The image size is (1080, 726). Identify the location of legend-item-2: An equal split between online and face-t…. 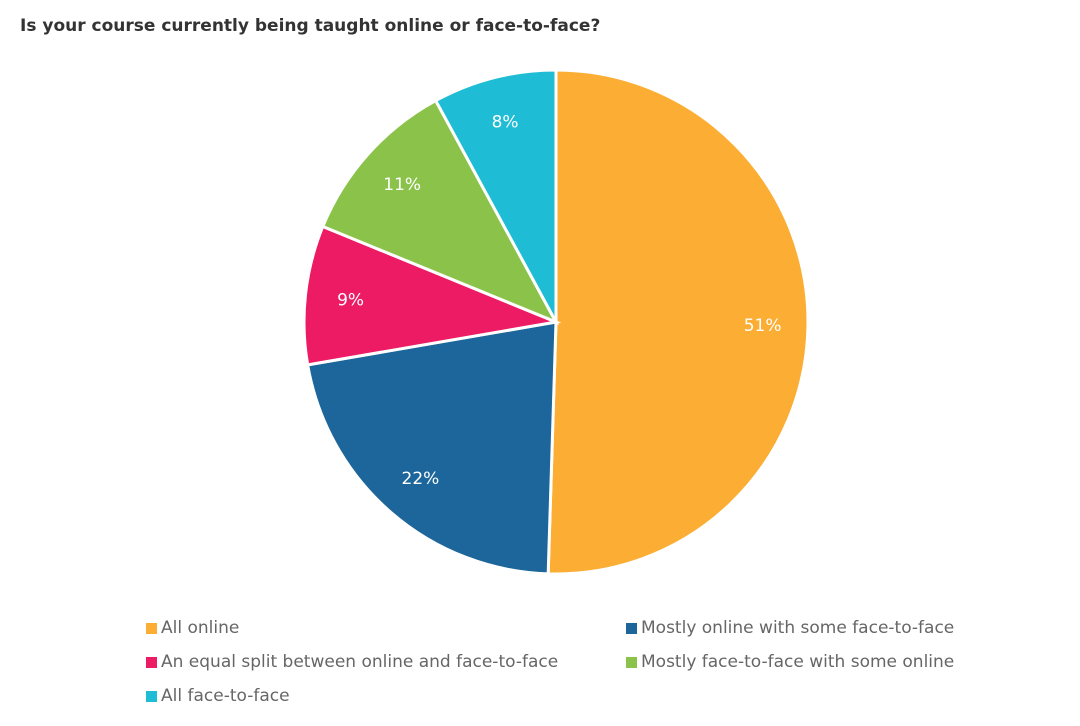
(352, 662).